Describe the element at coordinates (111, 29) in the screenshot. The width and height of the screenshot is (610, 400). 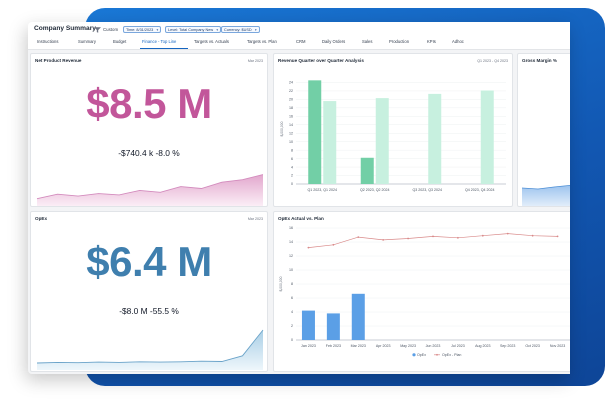
I see `filter-label: Custom` at that location.